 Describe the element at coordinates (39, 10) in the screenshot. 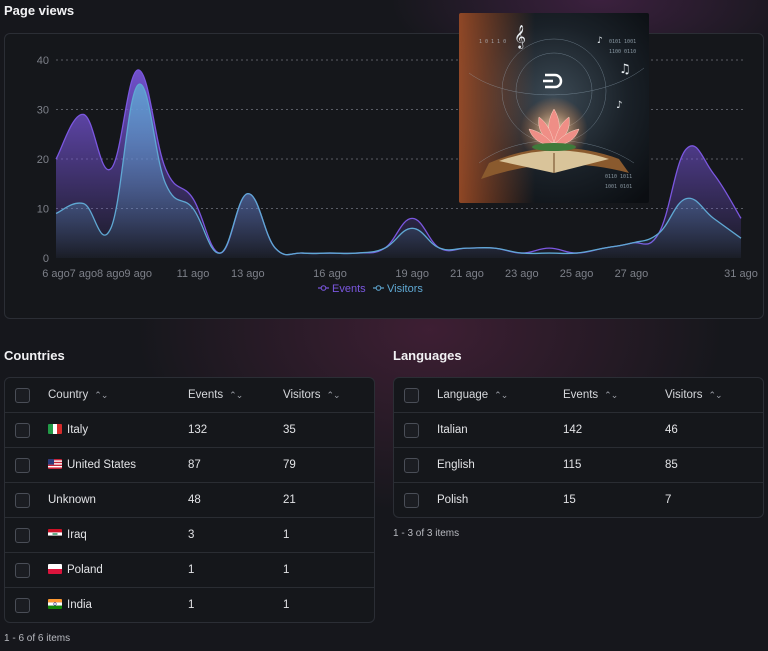

I see `page-views-title: Page views` at that location.